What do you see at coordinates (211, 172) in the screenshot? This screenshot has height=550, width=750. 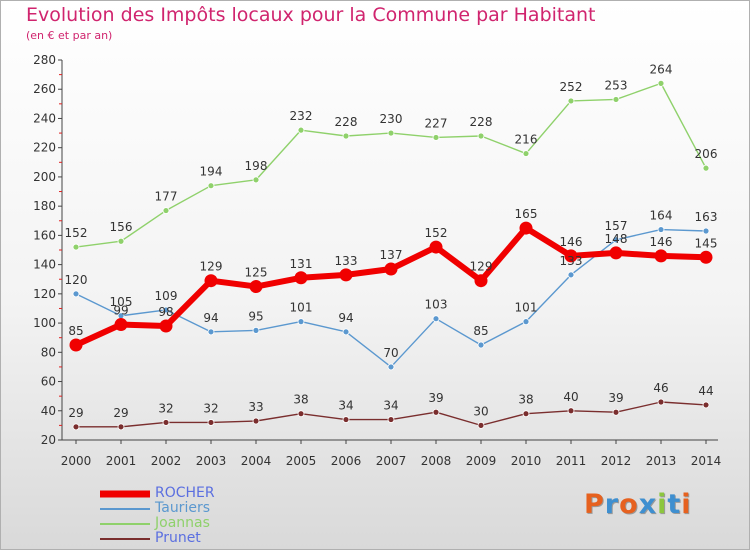 I see `data-label-joannas: 194` at bounding box center [211, 172].